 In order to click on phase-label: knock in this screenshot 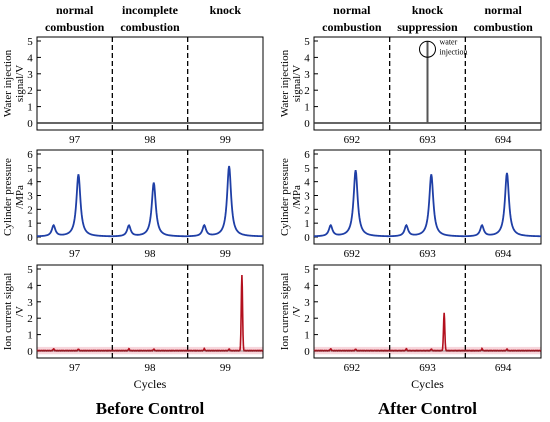, I will do `click(226, 10)`.